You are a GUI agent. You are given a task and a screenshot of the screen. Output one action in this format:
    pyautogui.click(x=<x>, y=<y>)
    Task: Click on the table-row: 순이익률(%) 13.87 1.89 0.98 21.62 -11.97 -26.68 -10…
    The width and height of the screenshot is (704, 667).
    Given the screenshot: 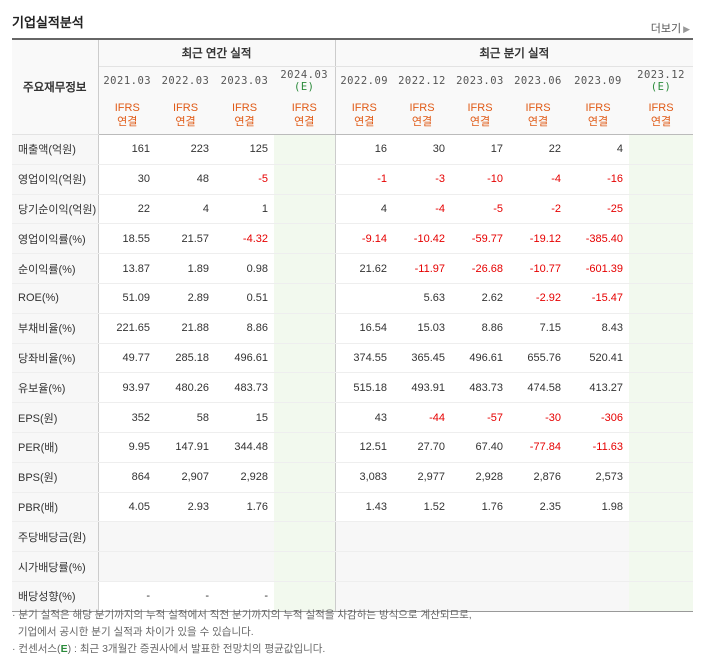 What is the action you would take?
    pyautogui.click(x=353, y=268)
    